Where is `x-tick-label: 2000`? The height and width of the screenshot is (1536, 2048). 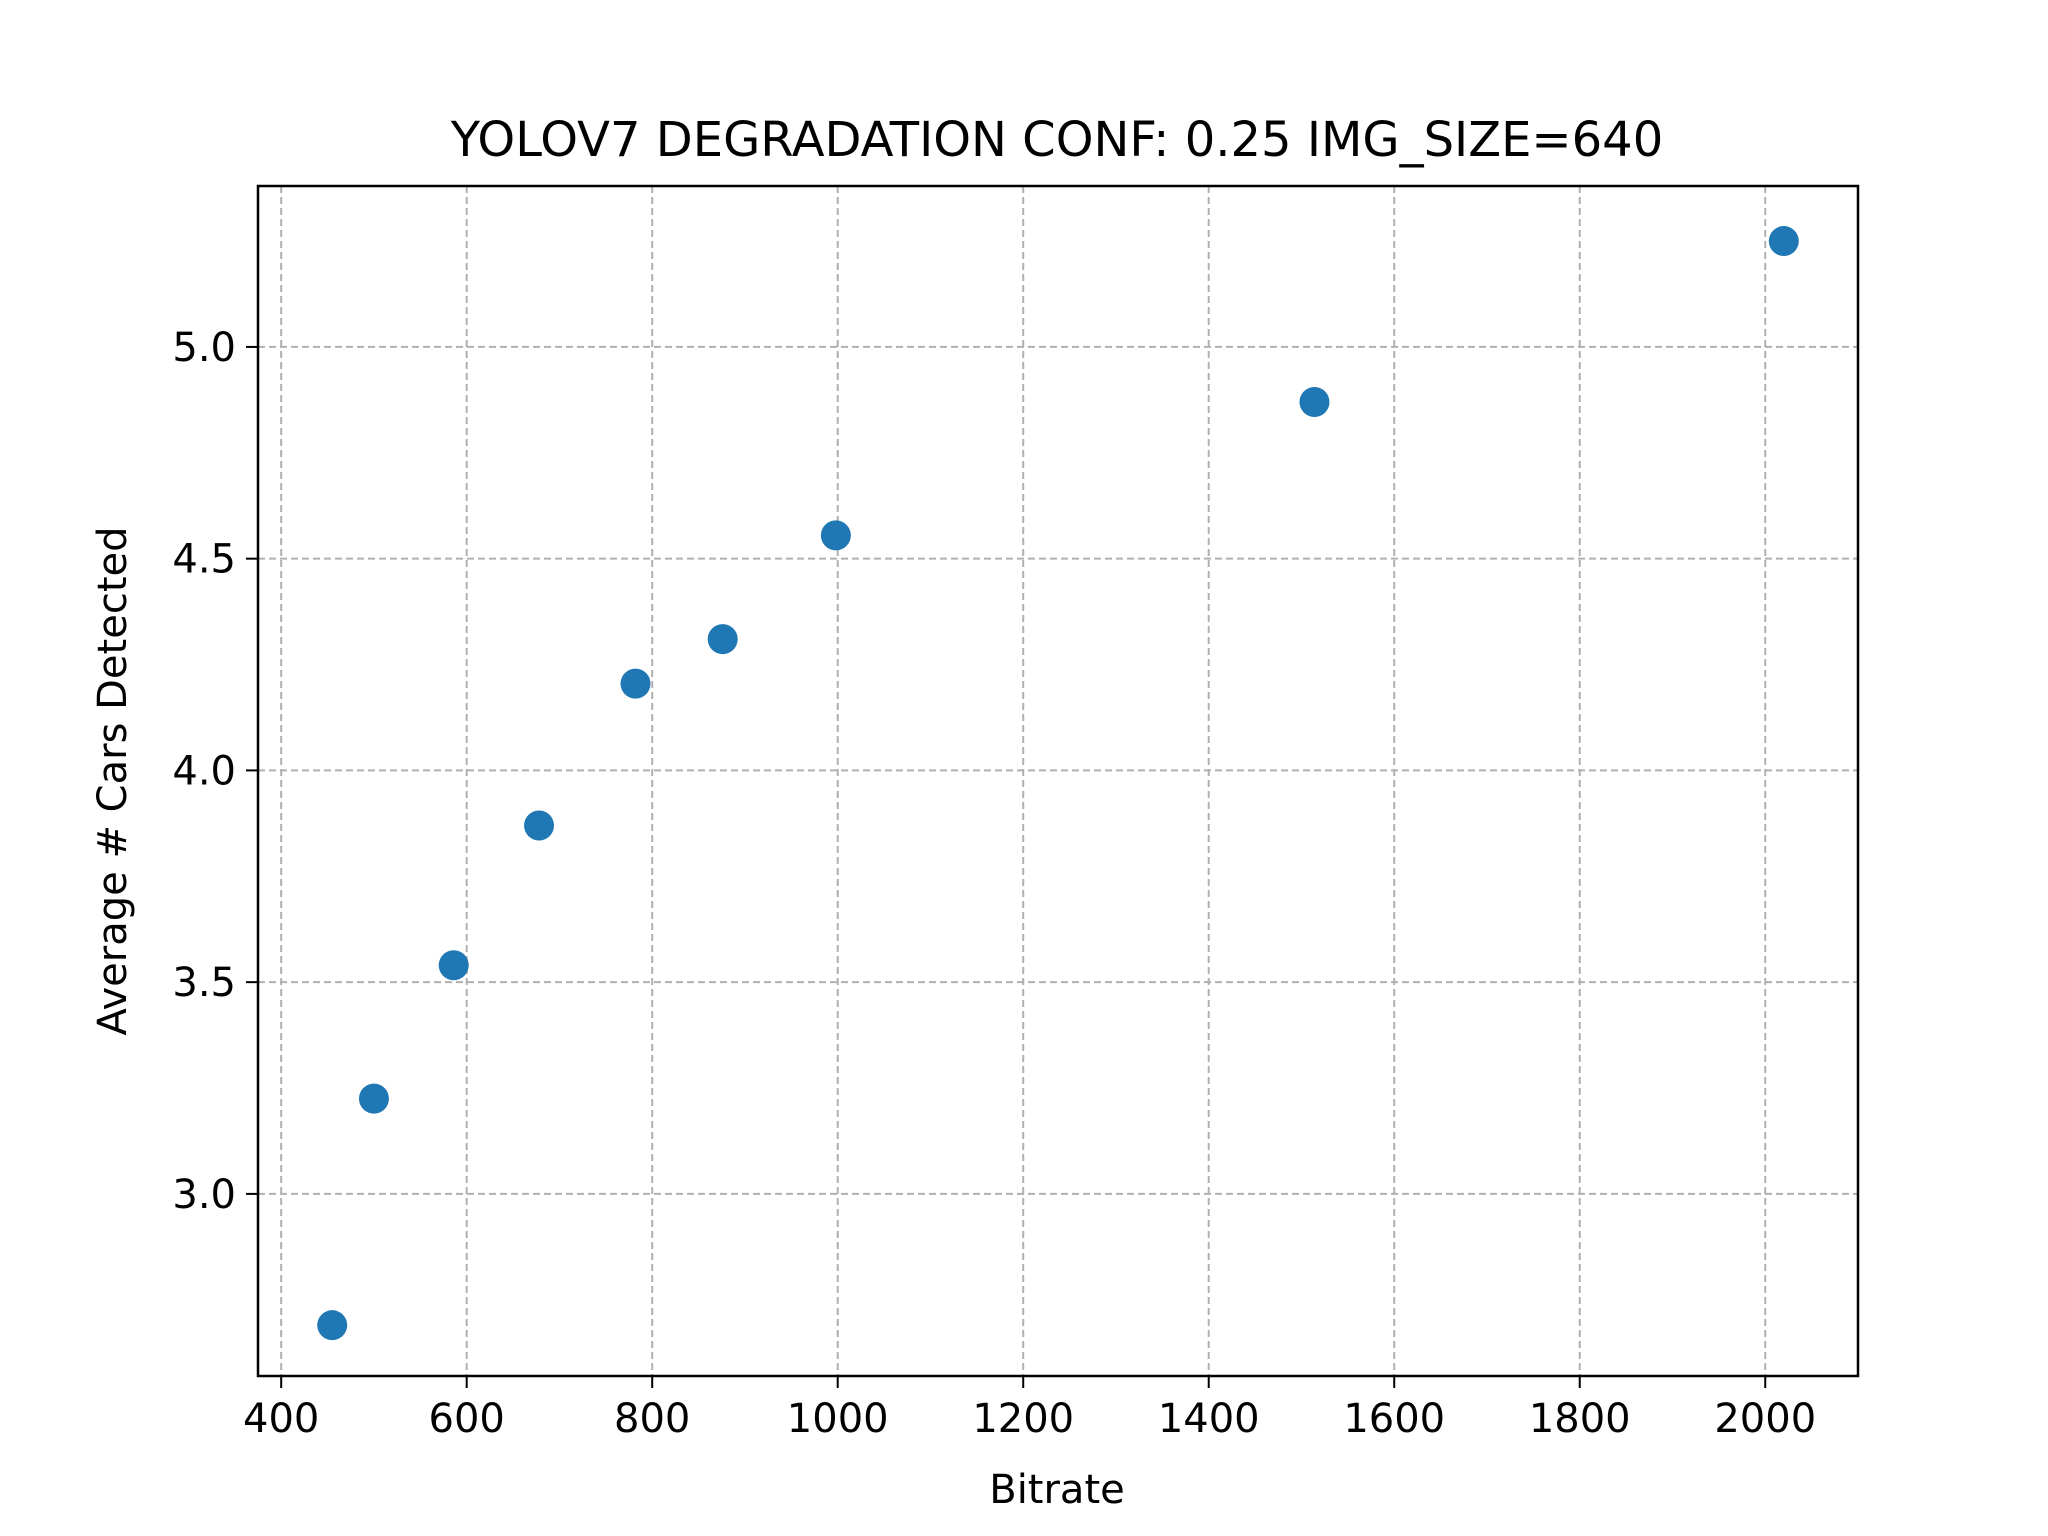
x-tick-label: 2000 is located at coordinates (1765, 1419).